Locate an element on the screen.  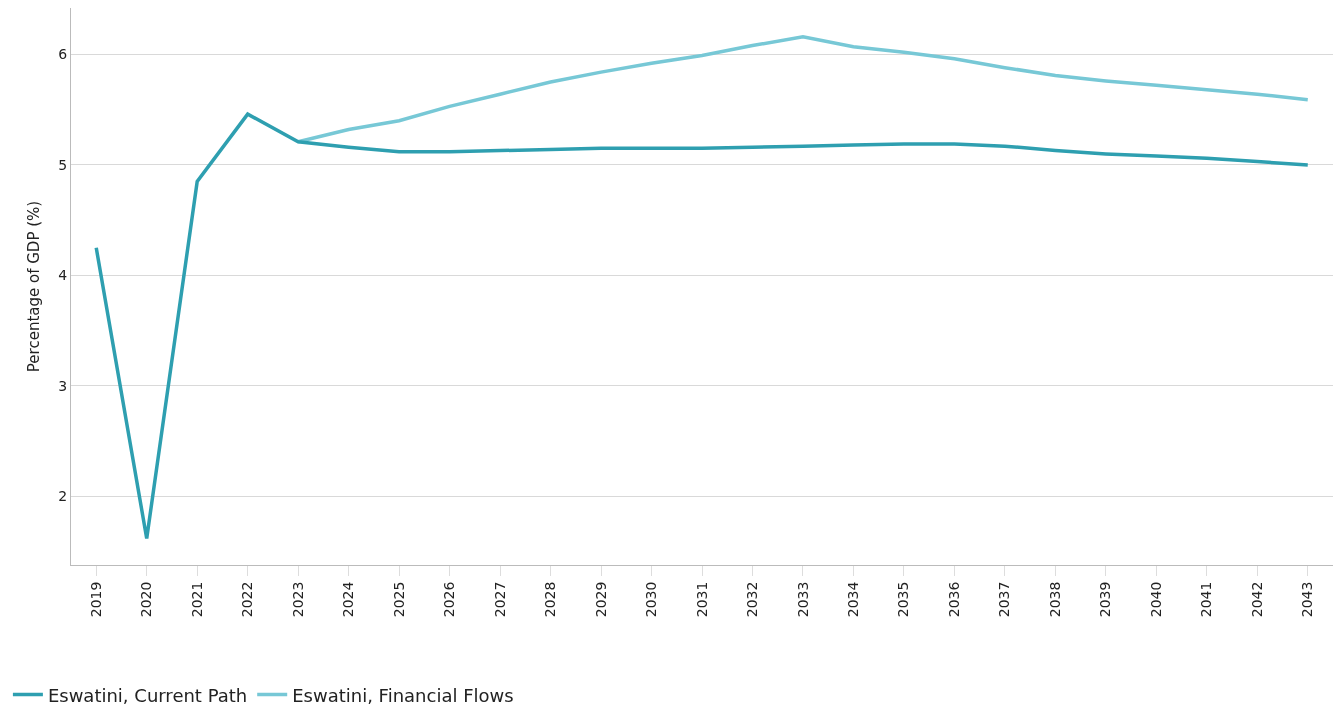
x-tick-label: 2035 is located at coordinates (903, 599).